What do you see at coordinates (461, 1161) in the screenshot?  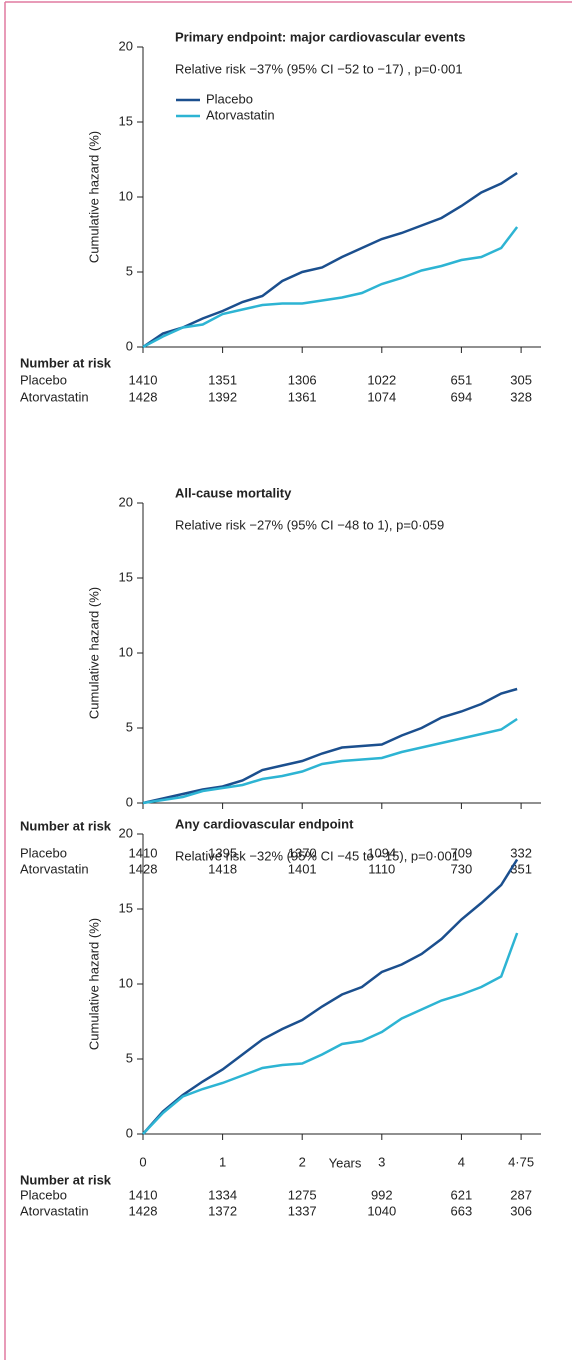 I see `x-tick-label: 4` at bounding box center [461, 1161].